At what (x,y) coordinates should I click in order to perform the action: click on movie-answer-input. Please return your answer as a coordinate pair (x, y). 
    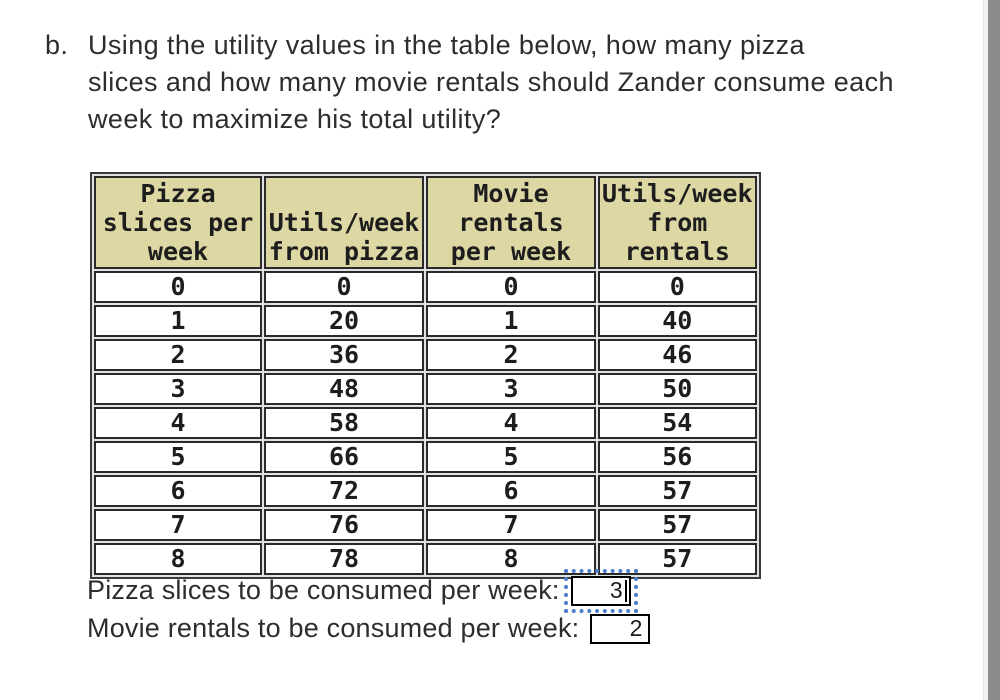
    Looking at the image, I should click on (620, 628).